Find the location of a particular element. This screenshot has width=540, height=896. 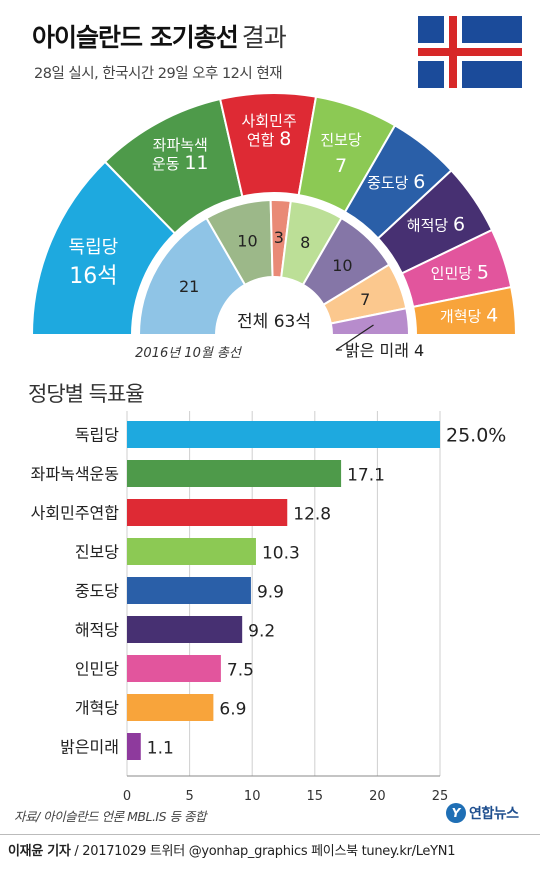

x-tick-label: 5 is located at coordinates (189, 796).